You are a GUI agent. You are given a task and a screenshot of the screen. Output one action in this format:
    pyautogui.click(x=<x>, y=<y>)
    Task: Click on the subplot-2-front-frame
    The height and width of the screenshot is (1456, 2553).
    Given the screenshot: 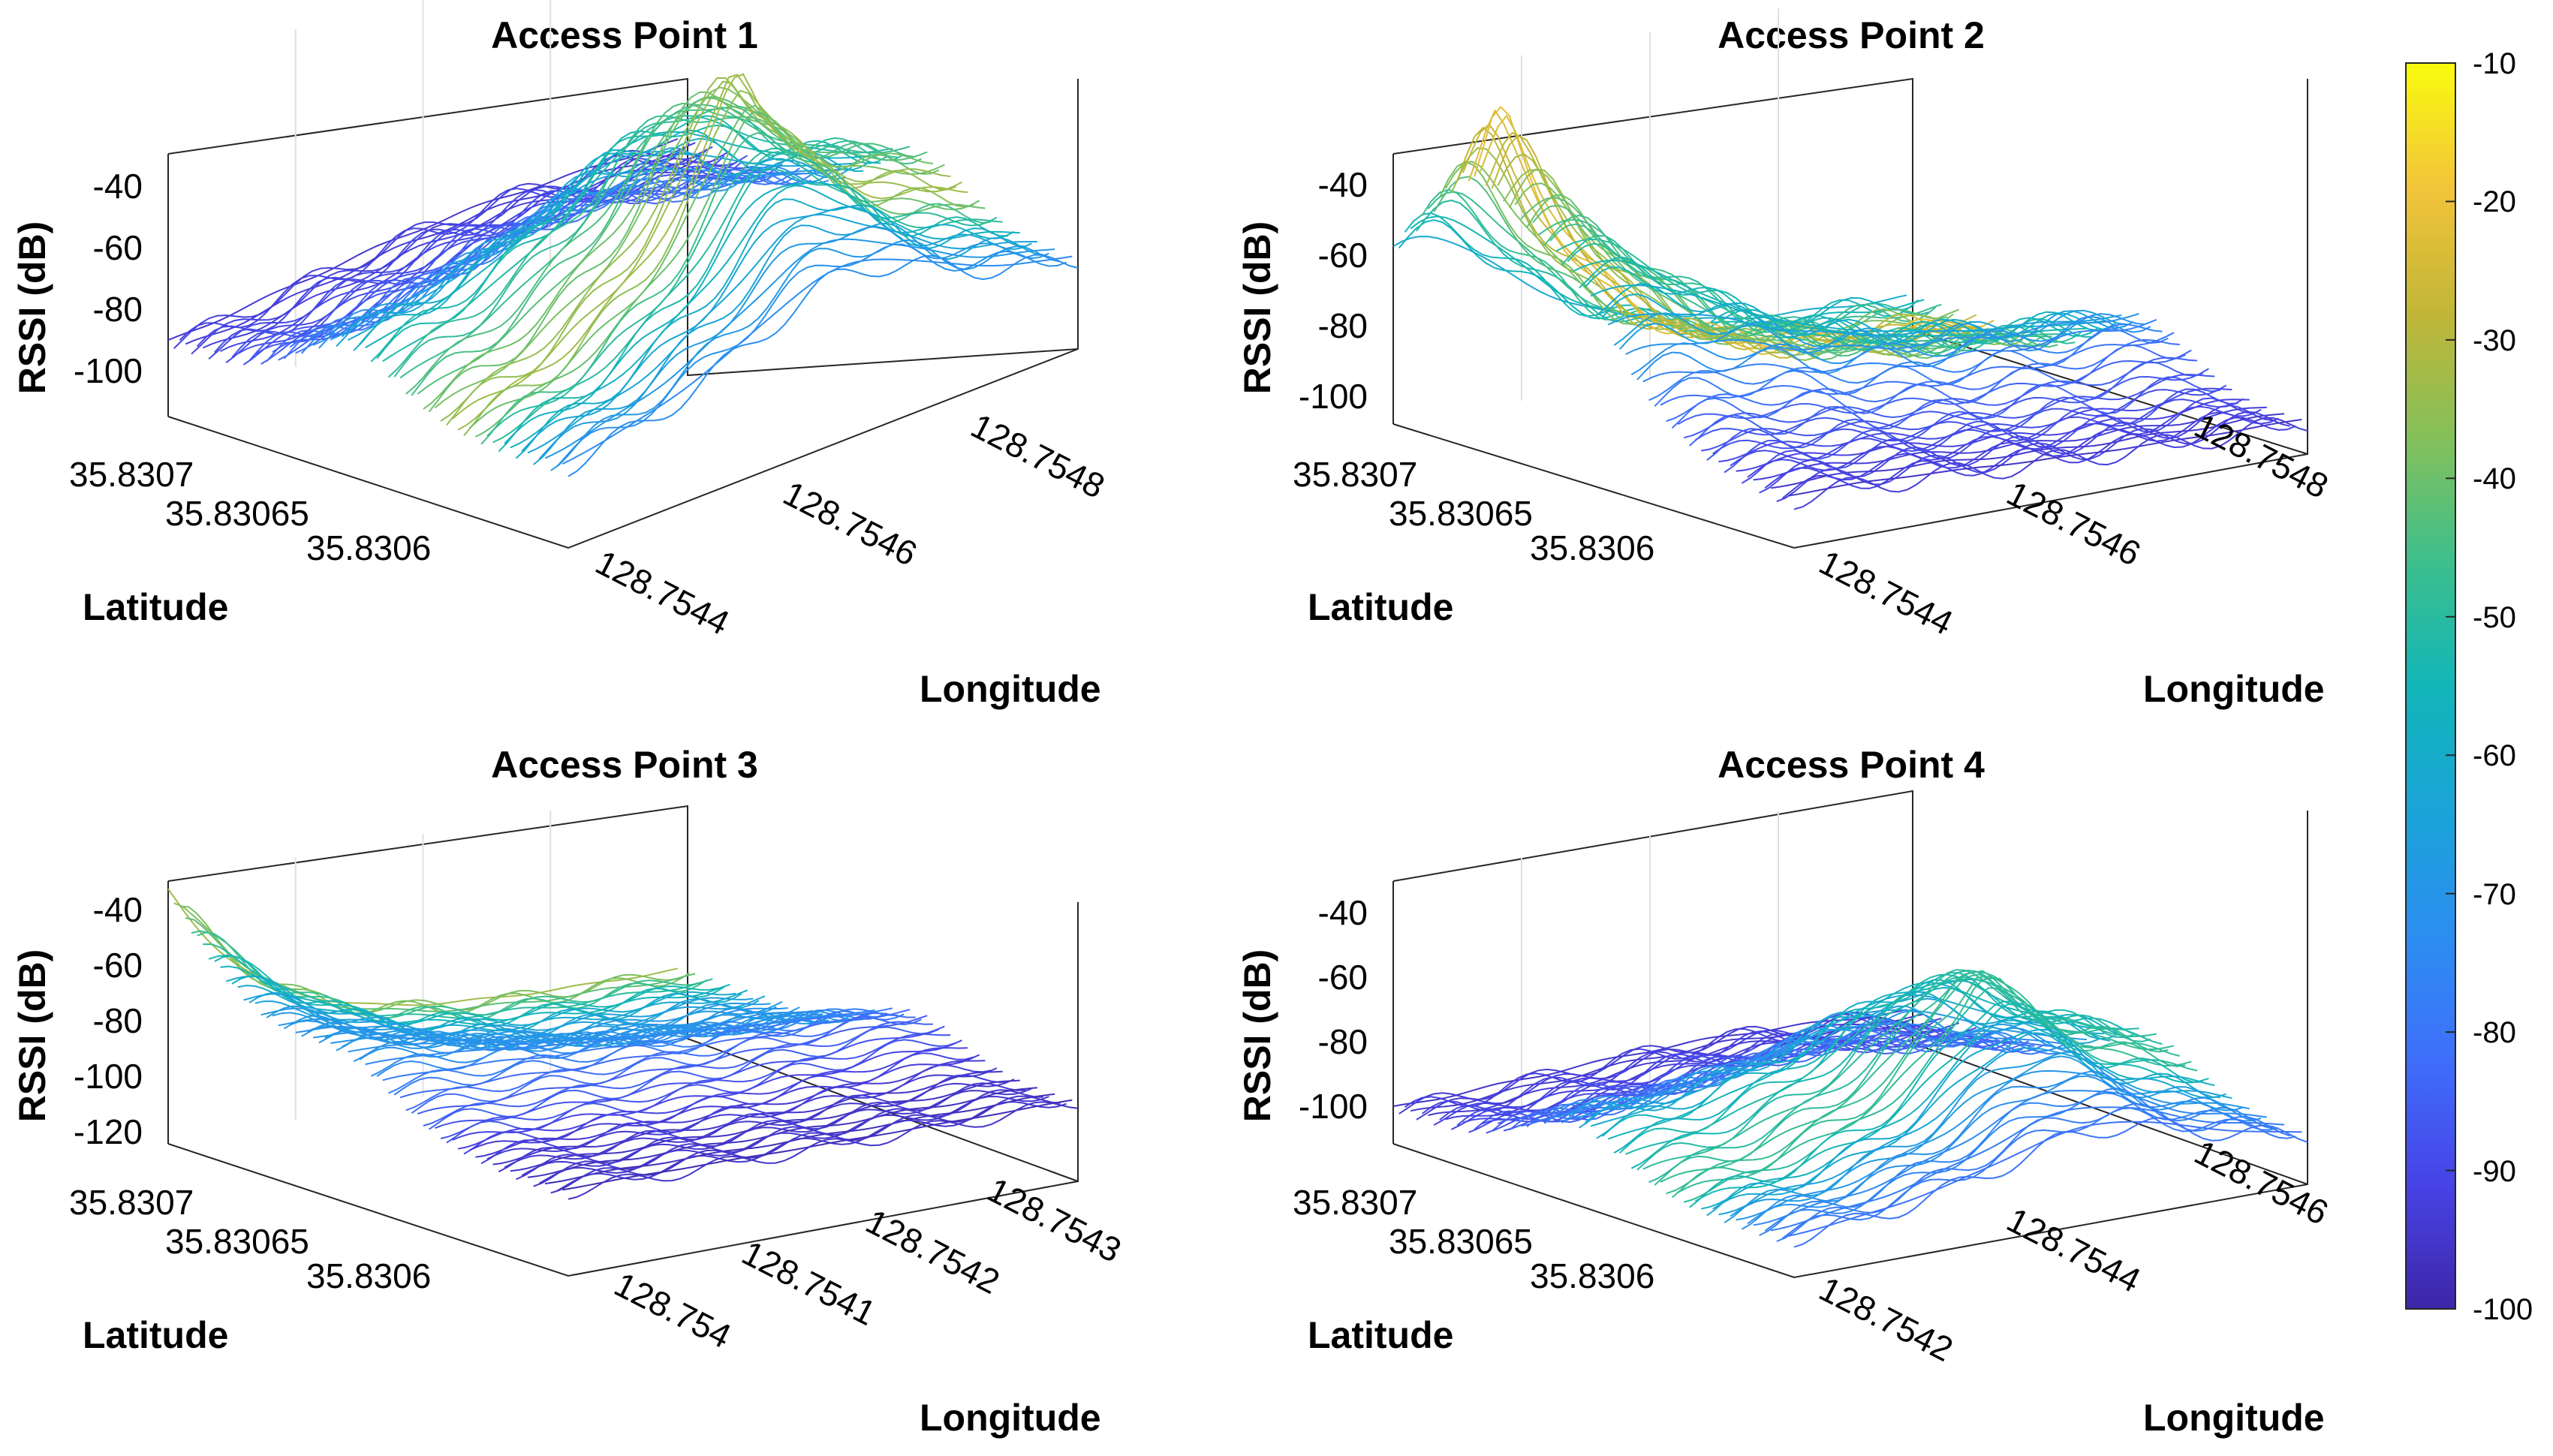 What is the action you would take?
    pyautogui.click(x=1850, y=314)
    